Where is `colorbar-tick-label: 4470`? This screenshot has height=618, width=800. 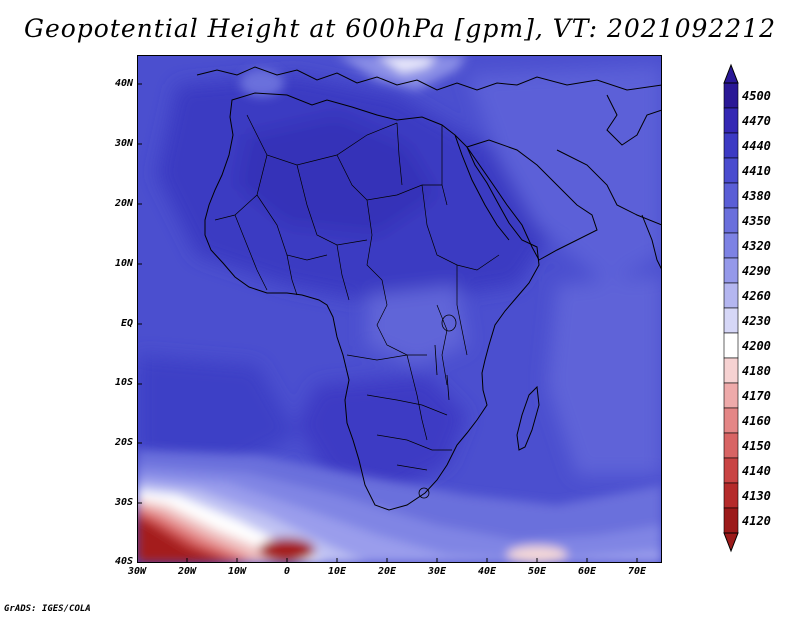
colorbar-tick-label: 4470 is located at coordinates (756, 120).